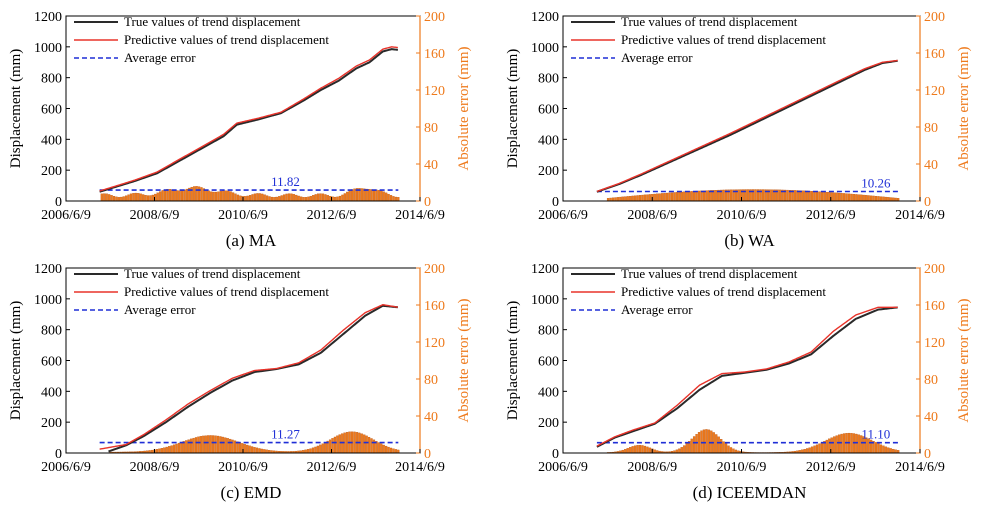 Image resolution: width=981 pixels, height=510 pixels. Describe the element at coordinates (934, 91) in the screenshot. I see `y2-tick-label: 120` at that location.